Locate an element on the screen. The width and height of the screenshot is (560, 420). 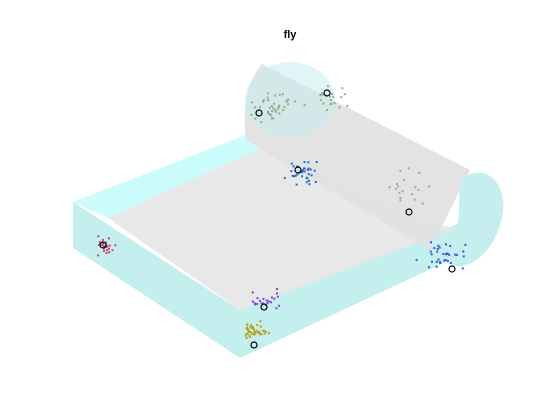
slab-right-face is located at coordinates (352, 290).